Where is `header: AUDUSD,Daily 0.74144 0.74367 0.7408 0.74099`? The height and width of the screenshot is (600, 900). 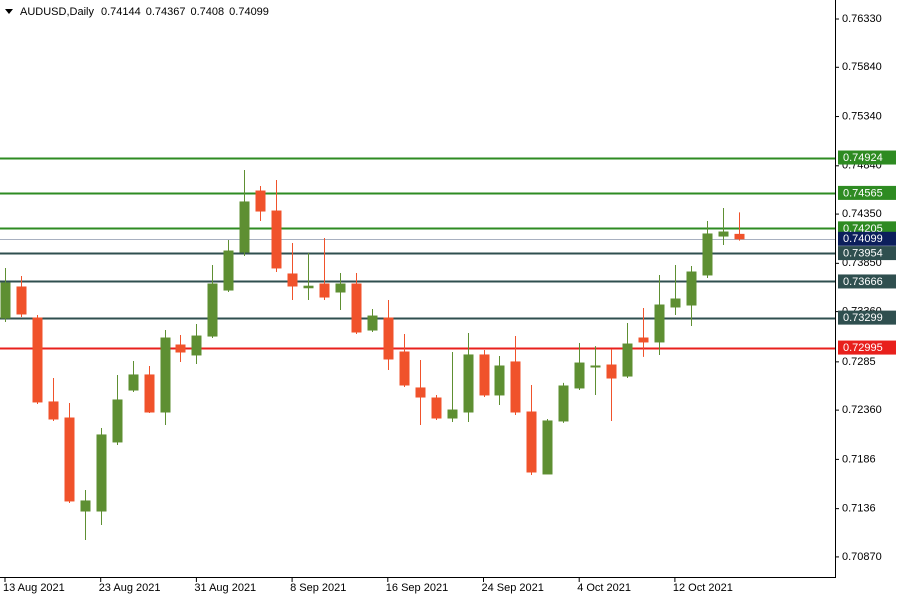
header: AUDUSD,Daily 0.74144 0.74367 0.7408 0.74099 is located at coordinates (144, 12).